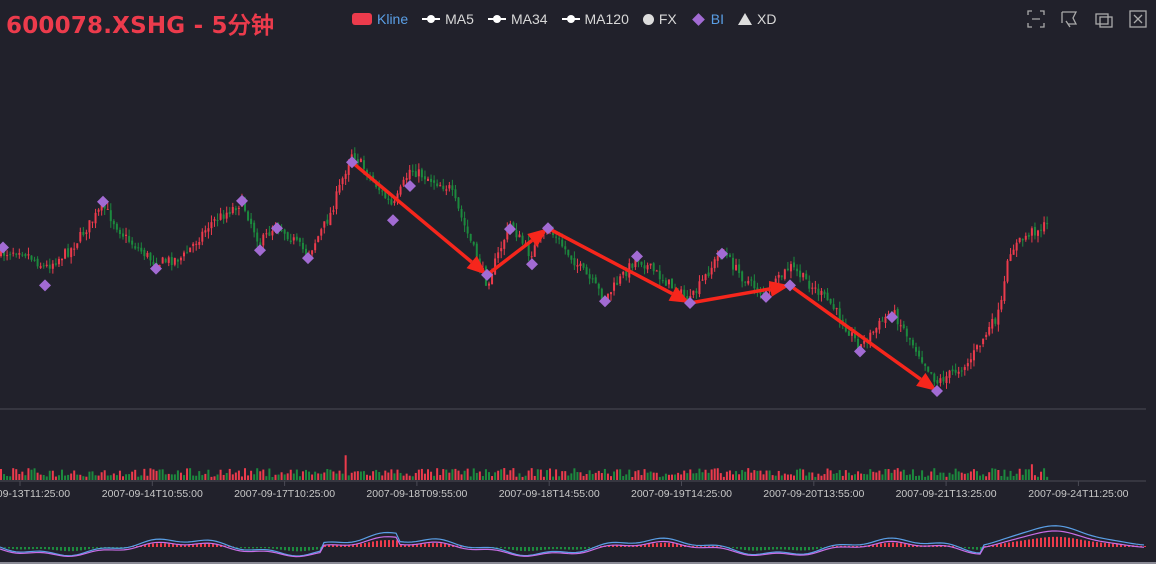 The image size is (1156, 564). I want to click on legend-item-fx: FX, so click(659, 19).